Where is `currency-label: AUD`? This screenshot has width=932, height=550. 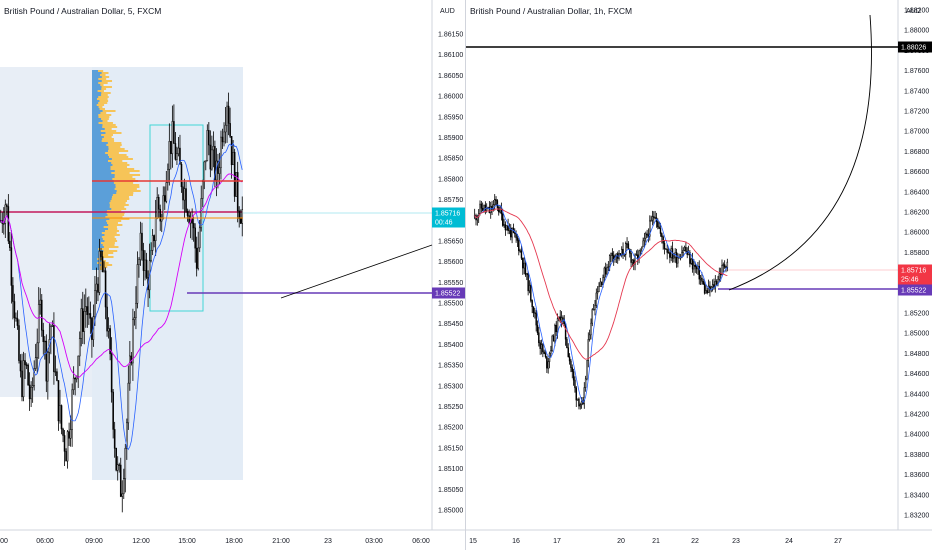 currency-label: AUD is located at coordinates (447, 11).